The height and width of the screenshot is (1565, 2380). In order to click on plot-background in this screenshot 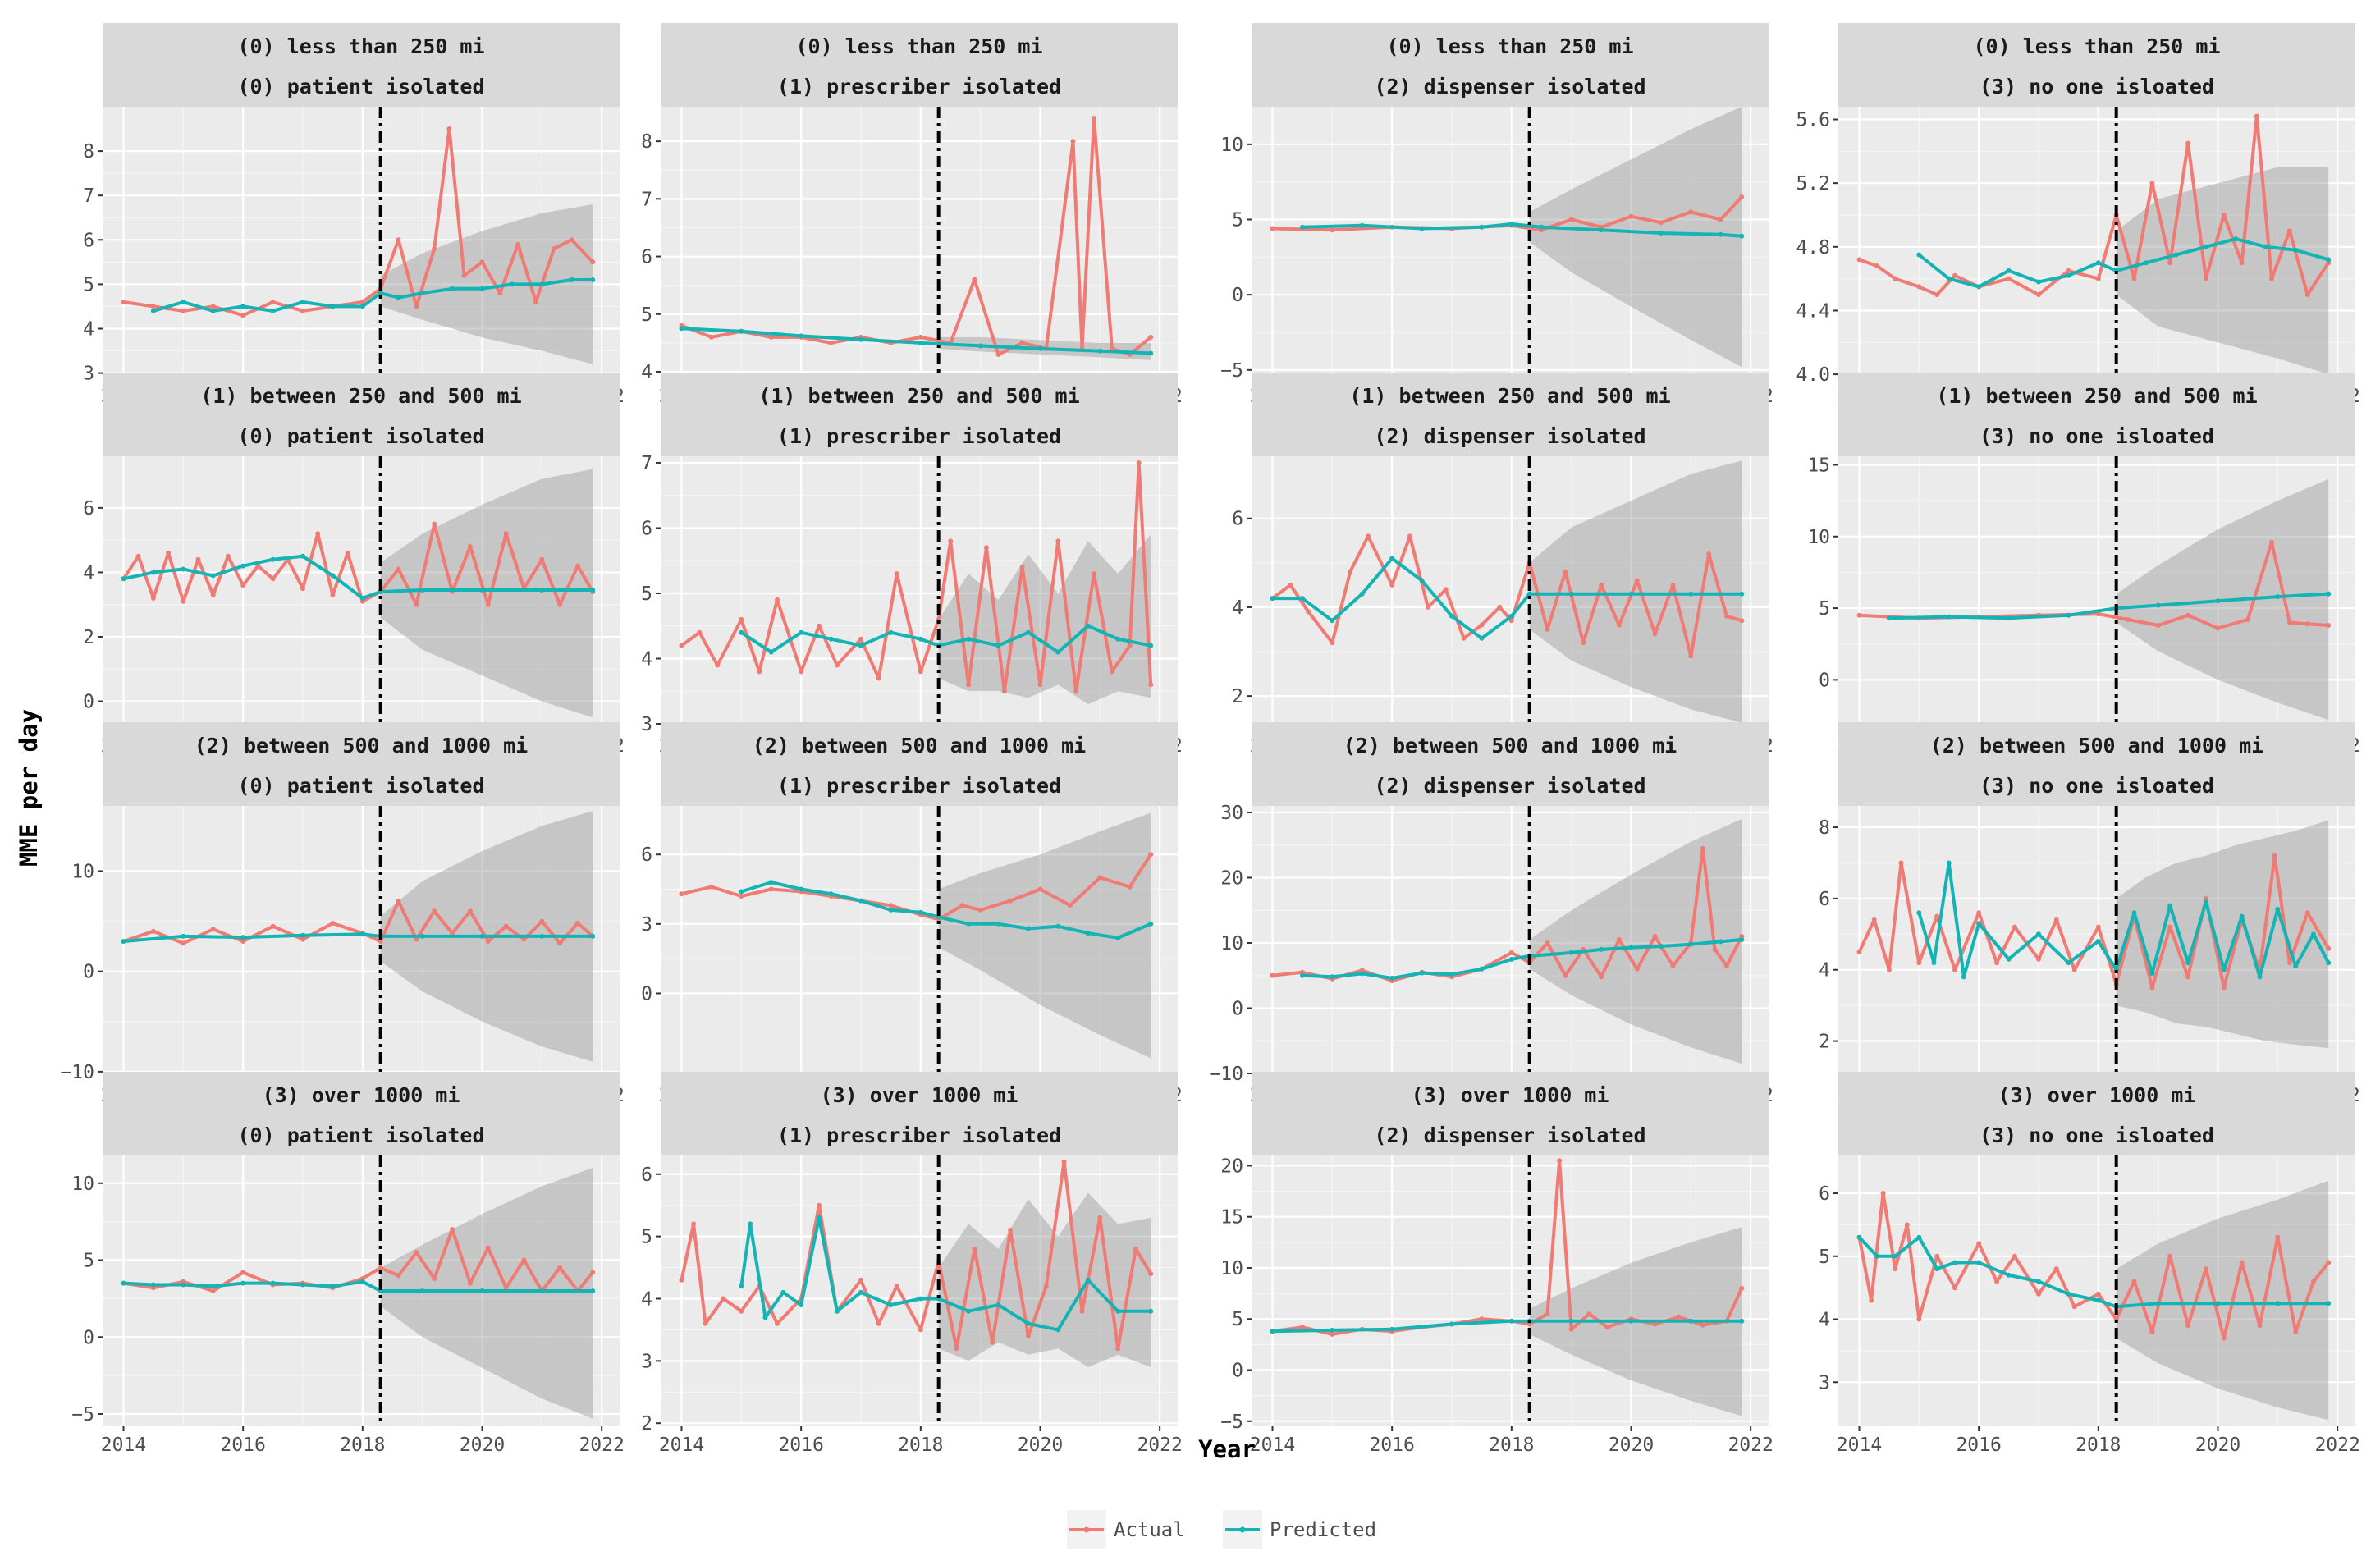, I will do `click(919, 1290)`.